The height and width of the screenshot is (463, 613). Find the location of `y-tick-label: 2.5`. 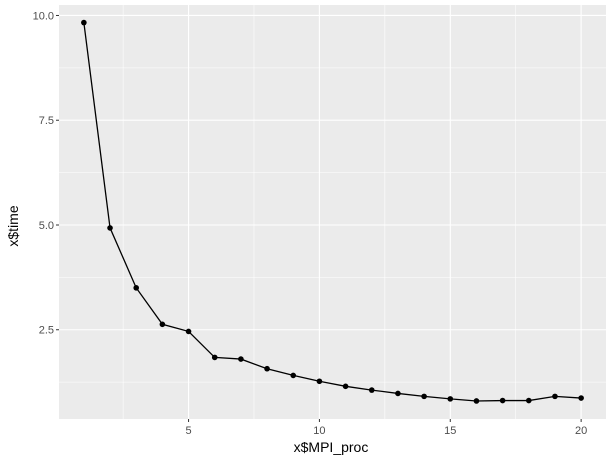

y-tick-label: 2.5 is located at coordinates (46, 331).